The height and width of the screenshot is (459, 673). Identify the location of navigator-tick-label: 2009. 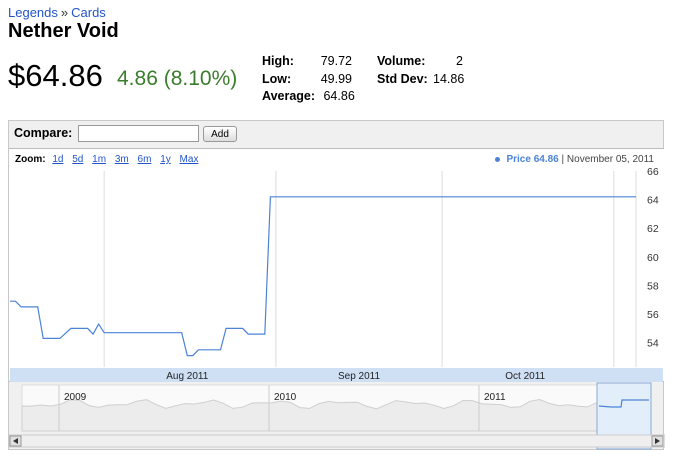
(75, 397).